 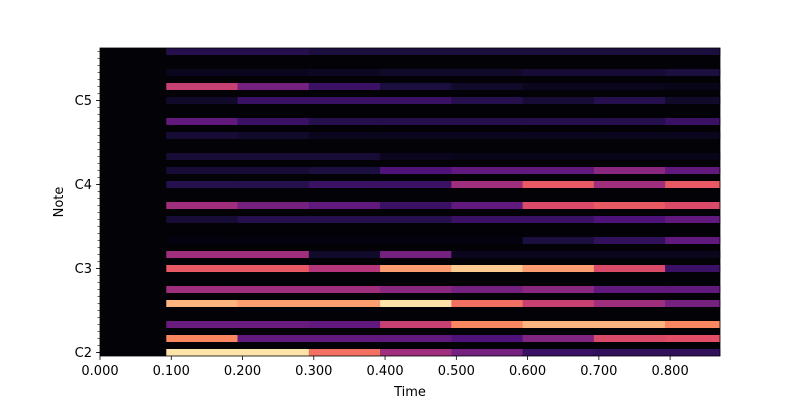 I want to click on x-tick-label: 0.100, so click(x=171, y=371).